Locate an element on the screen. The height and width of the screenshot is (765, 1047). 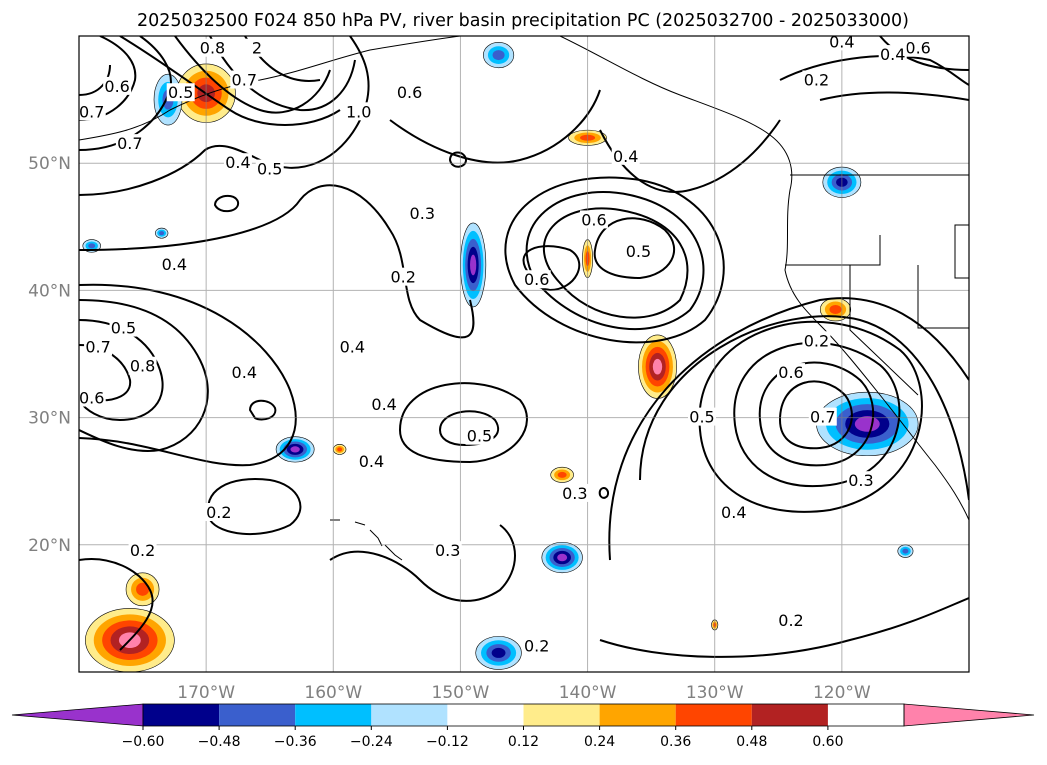
colorbar-extend-max is located at coordinates (969, 715).